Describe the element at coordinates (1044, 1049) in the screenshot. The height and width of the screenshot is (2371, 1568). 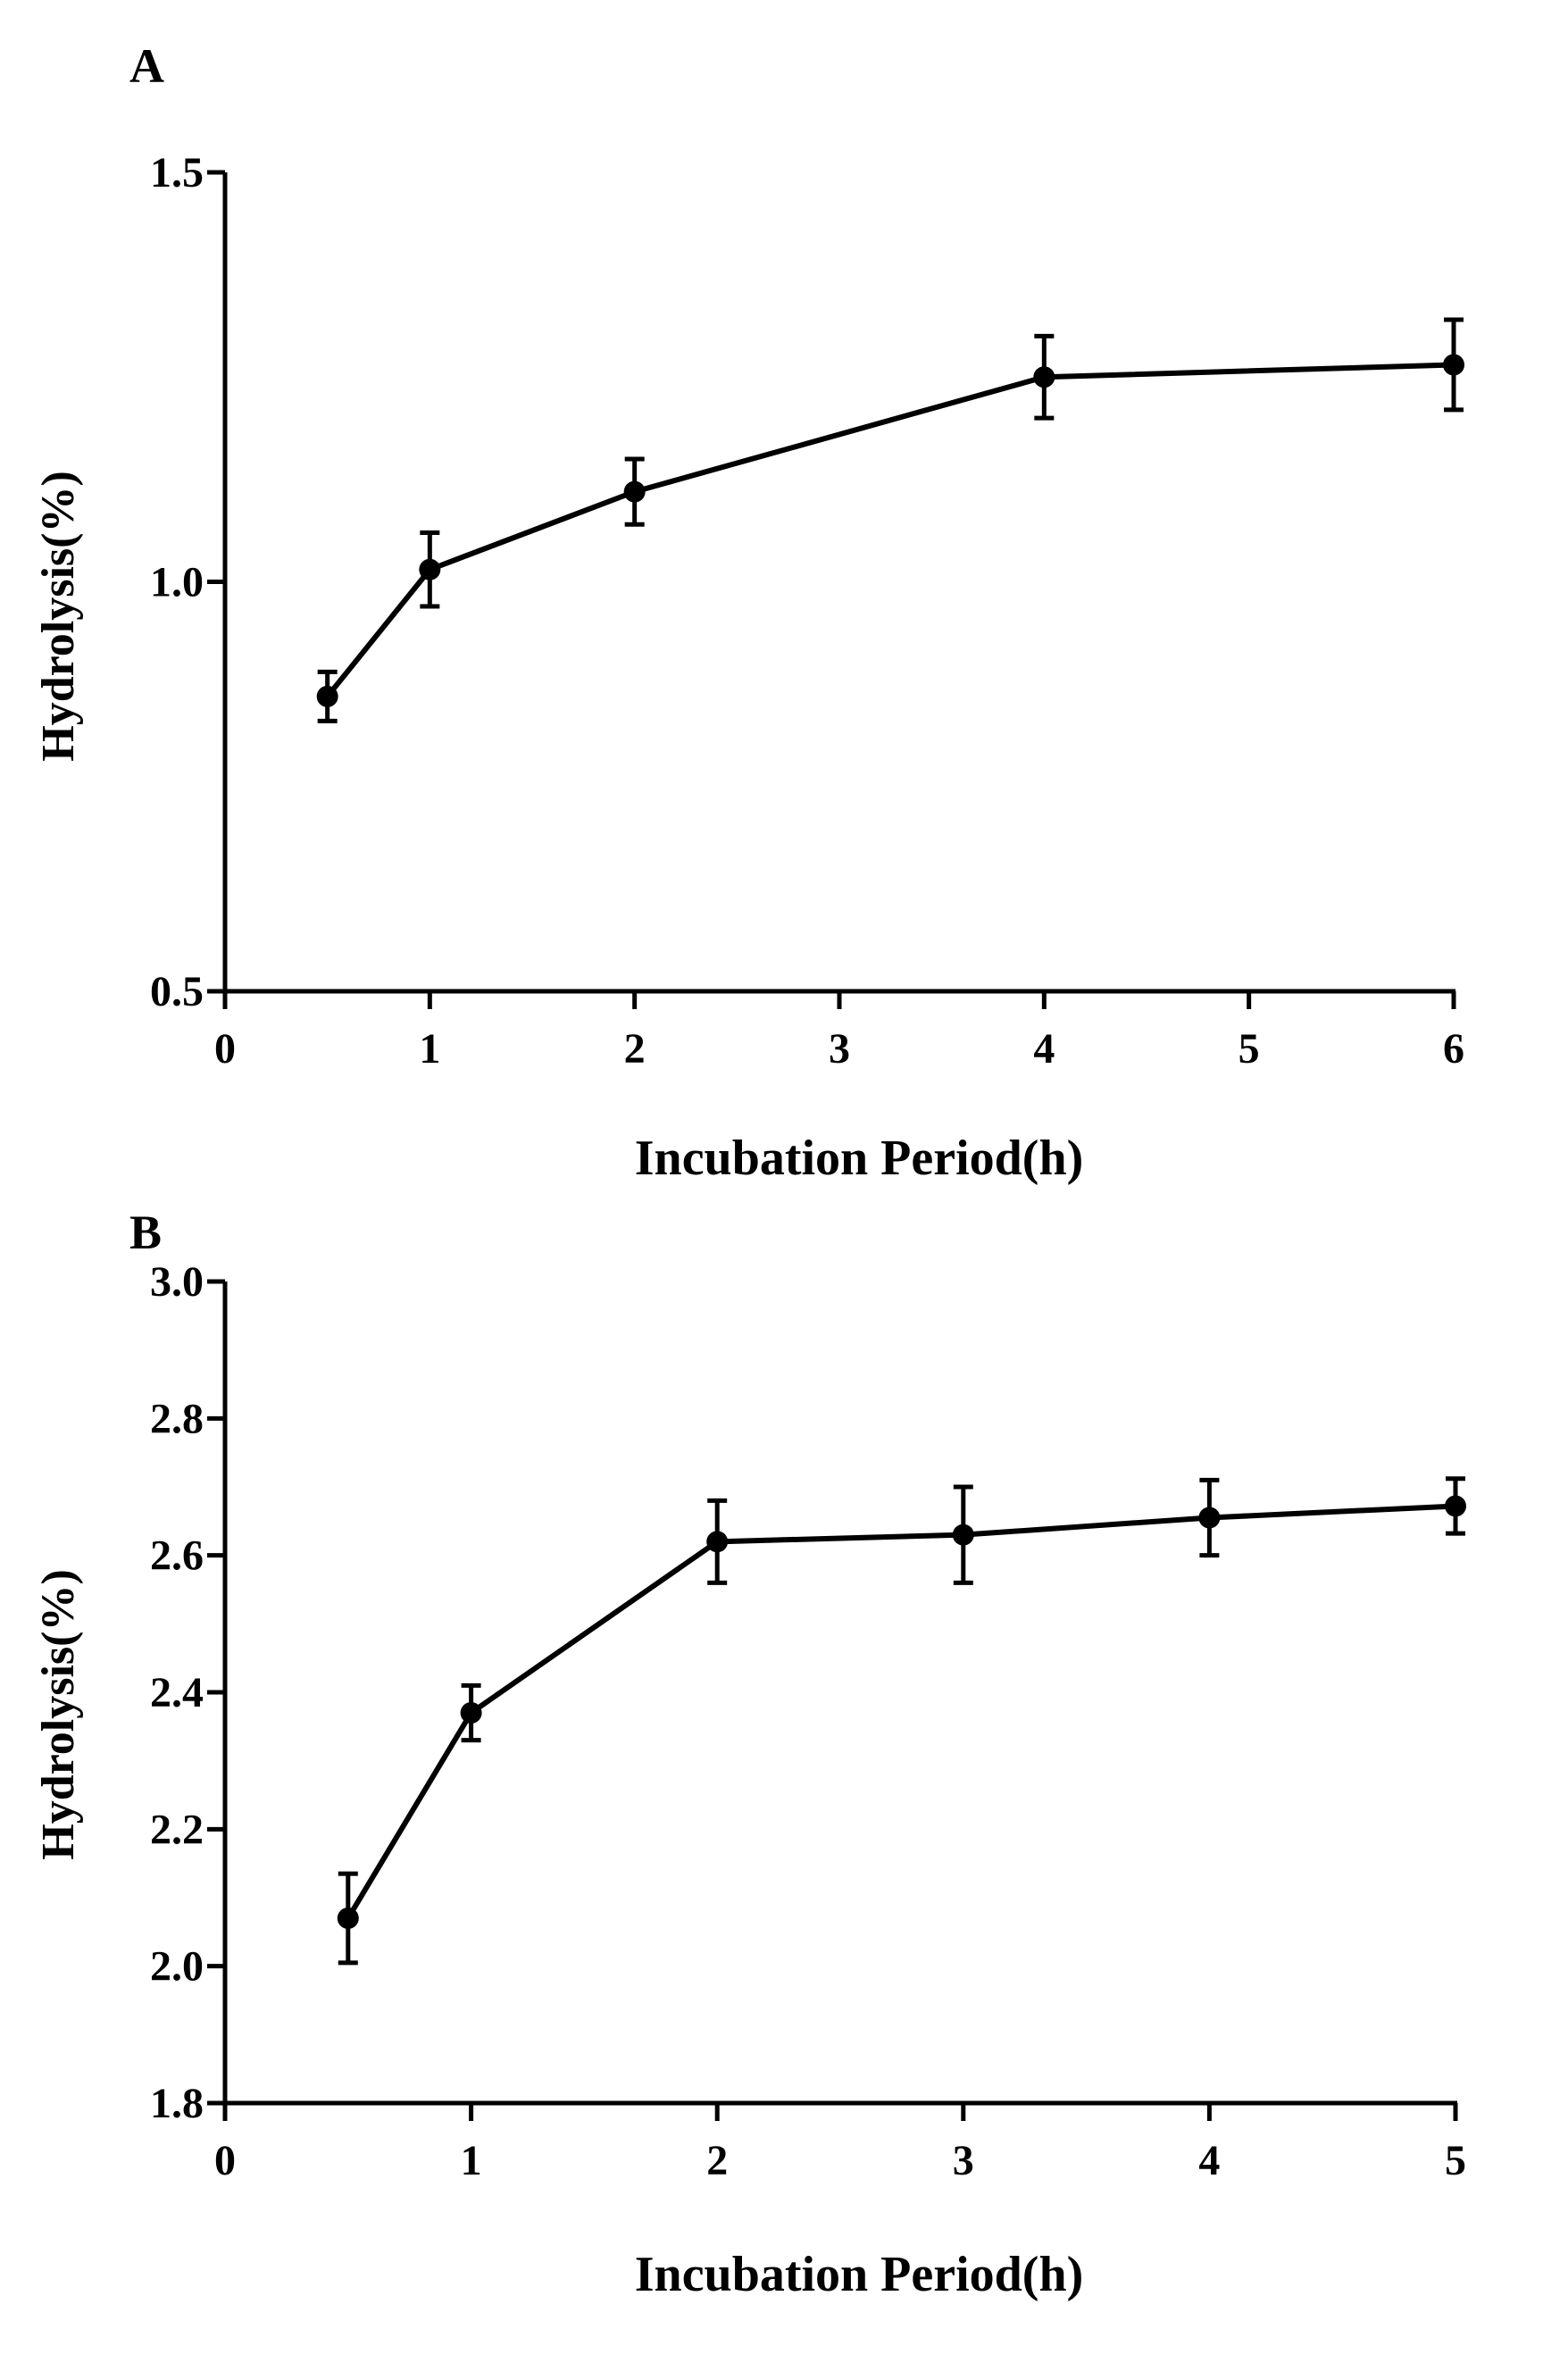
I see `panel-a-x-tick-label: 4` at that location.